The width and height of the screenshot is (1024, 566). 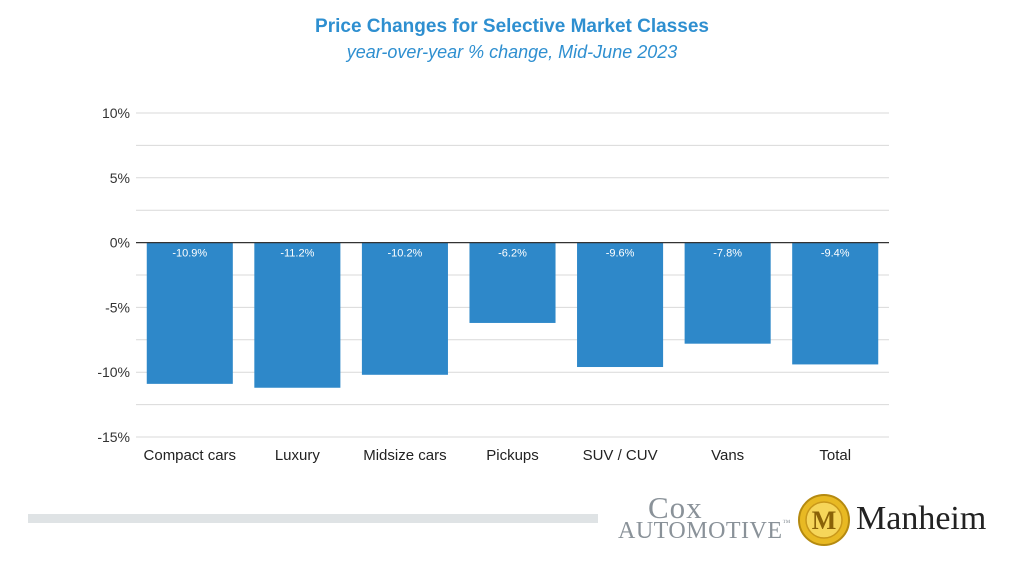 I want to click on y-tick-label: 0%, so click(x=120, y=243).